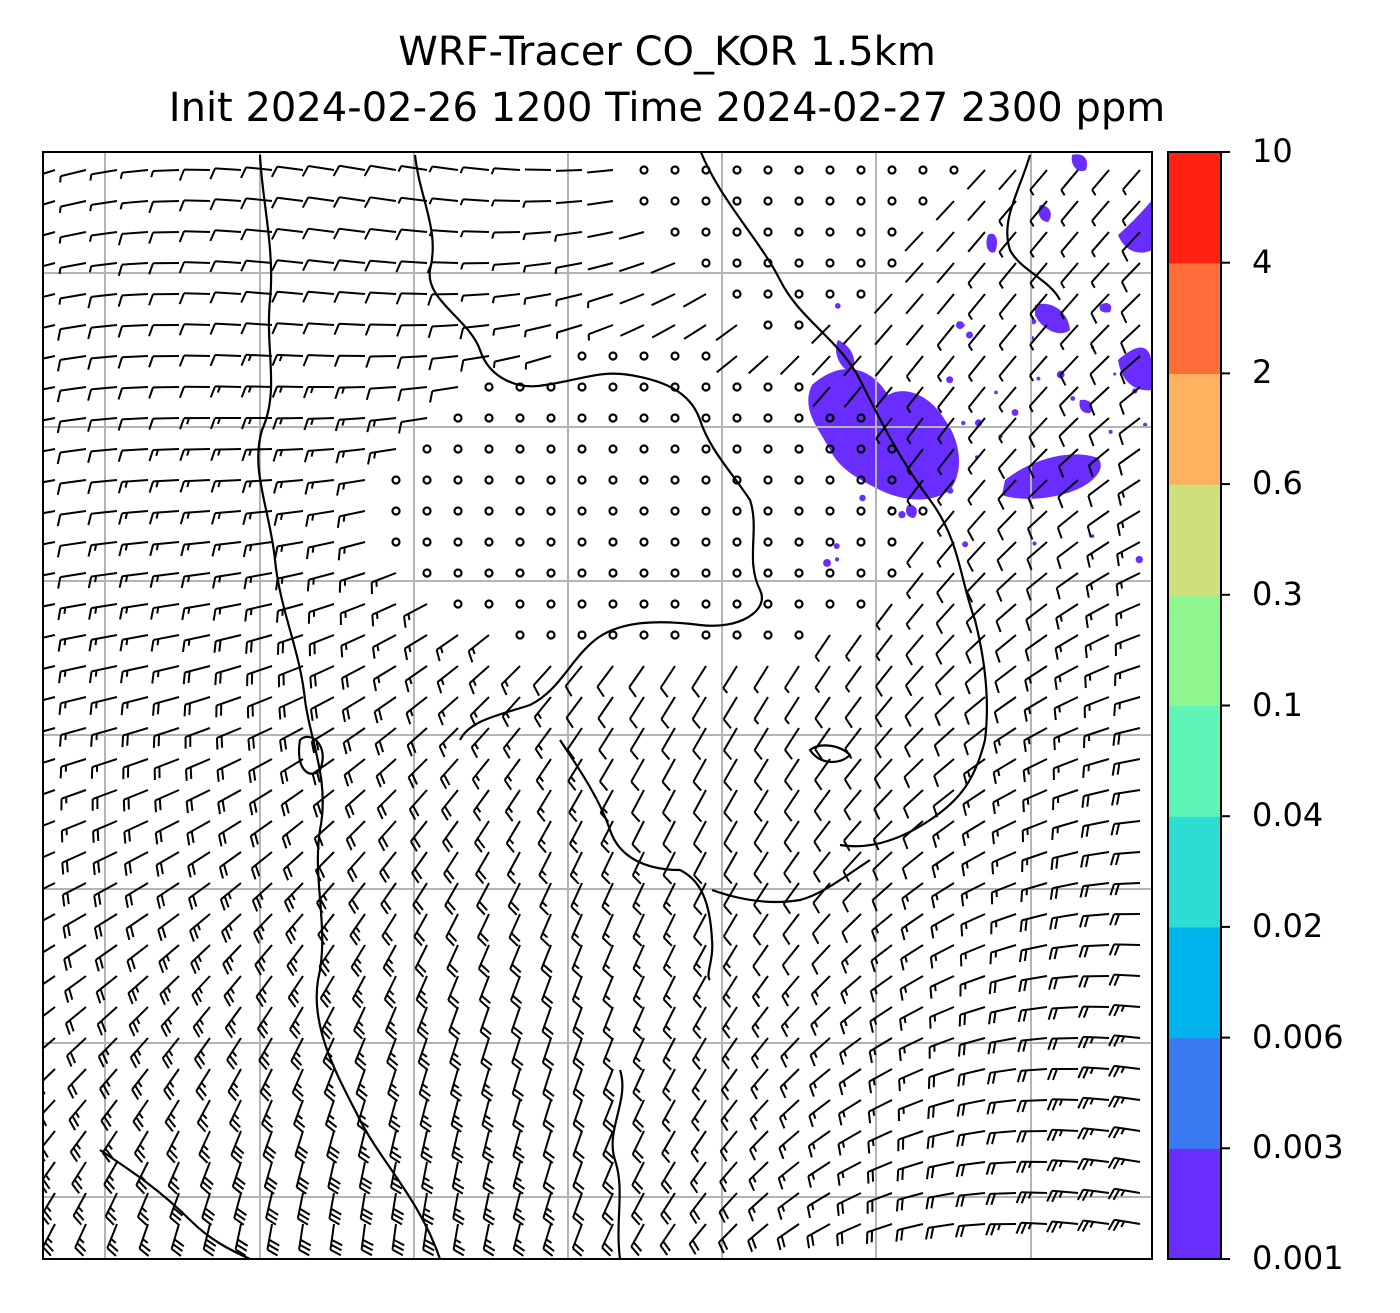 The height and width of the screenshot is (1313, 1400). I want to click on colorbar-tick-label: 0.3, so click(1277, 593).